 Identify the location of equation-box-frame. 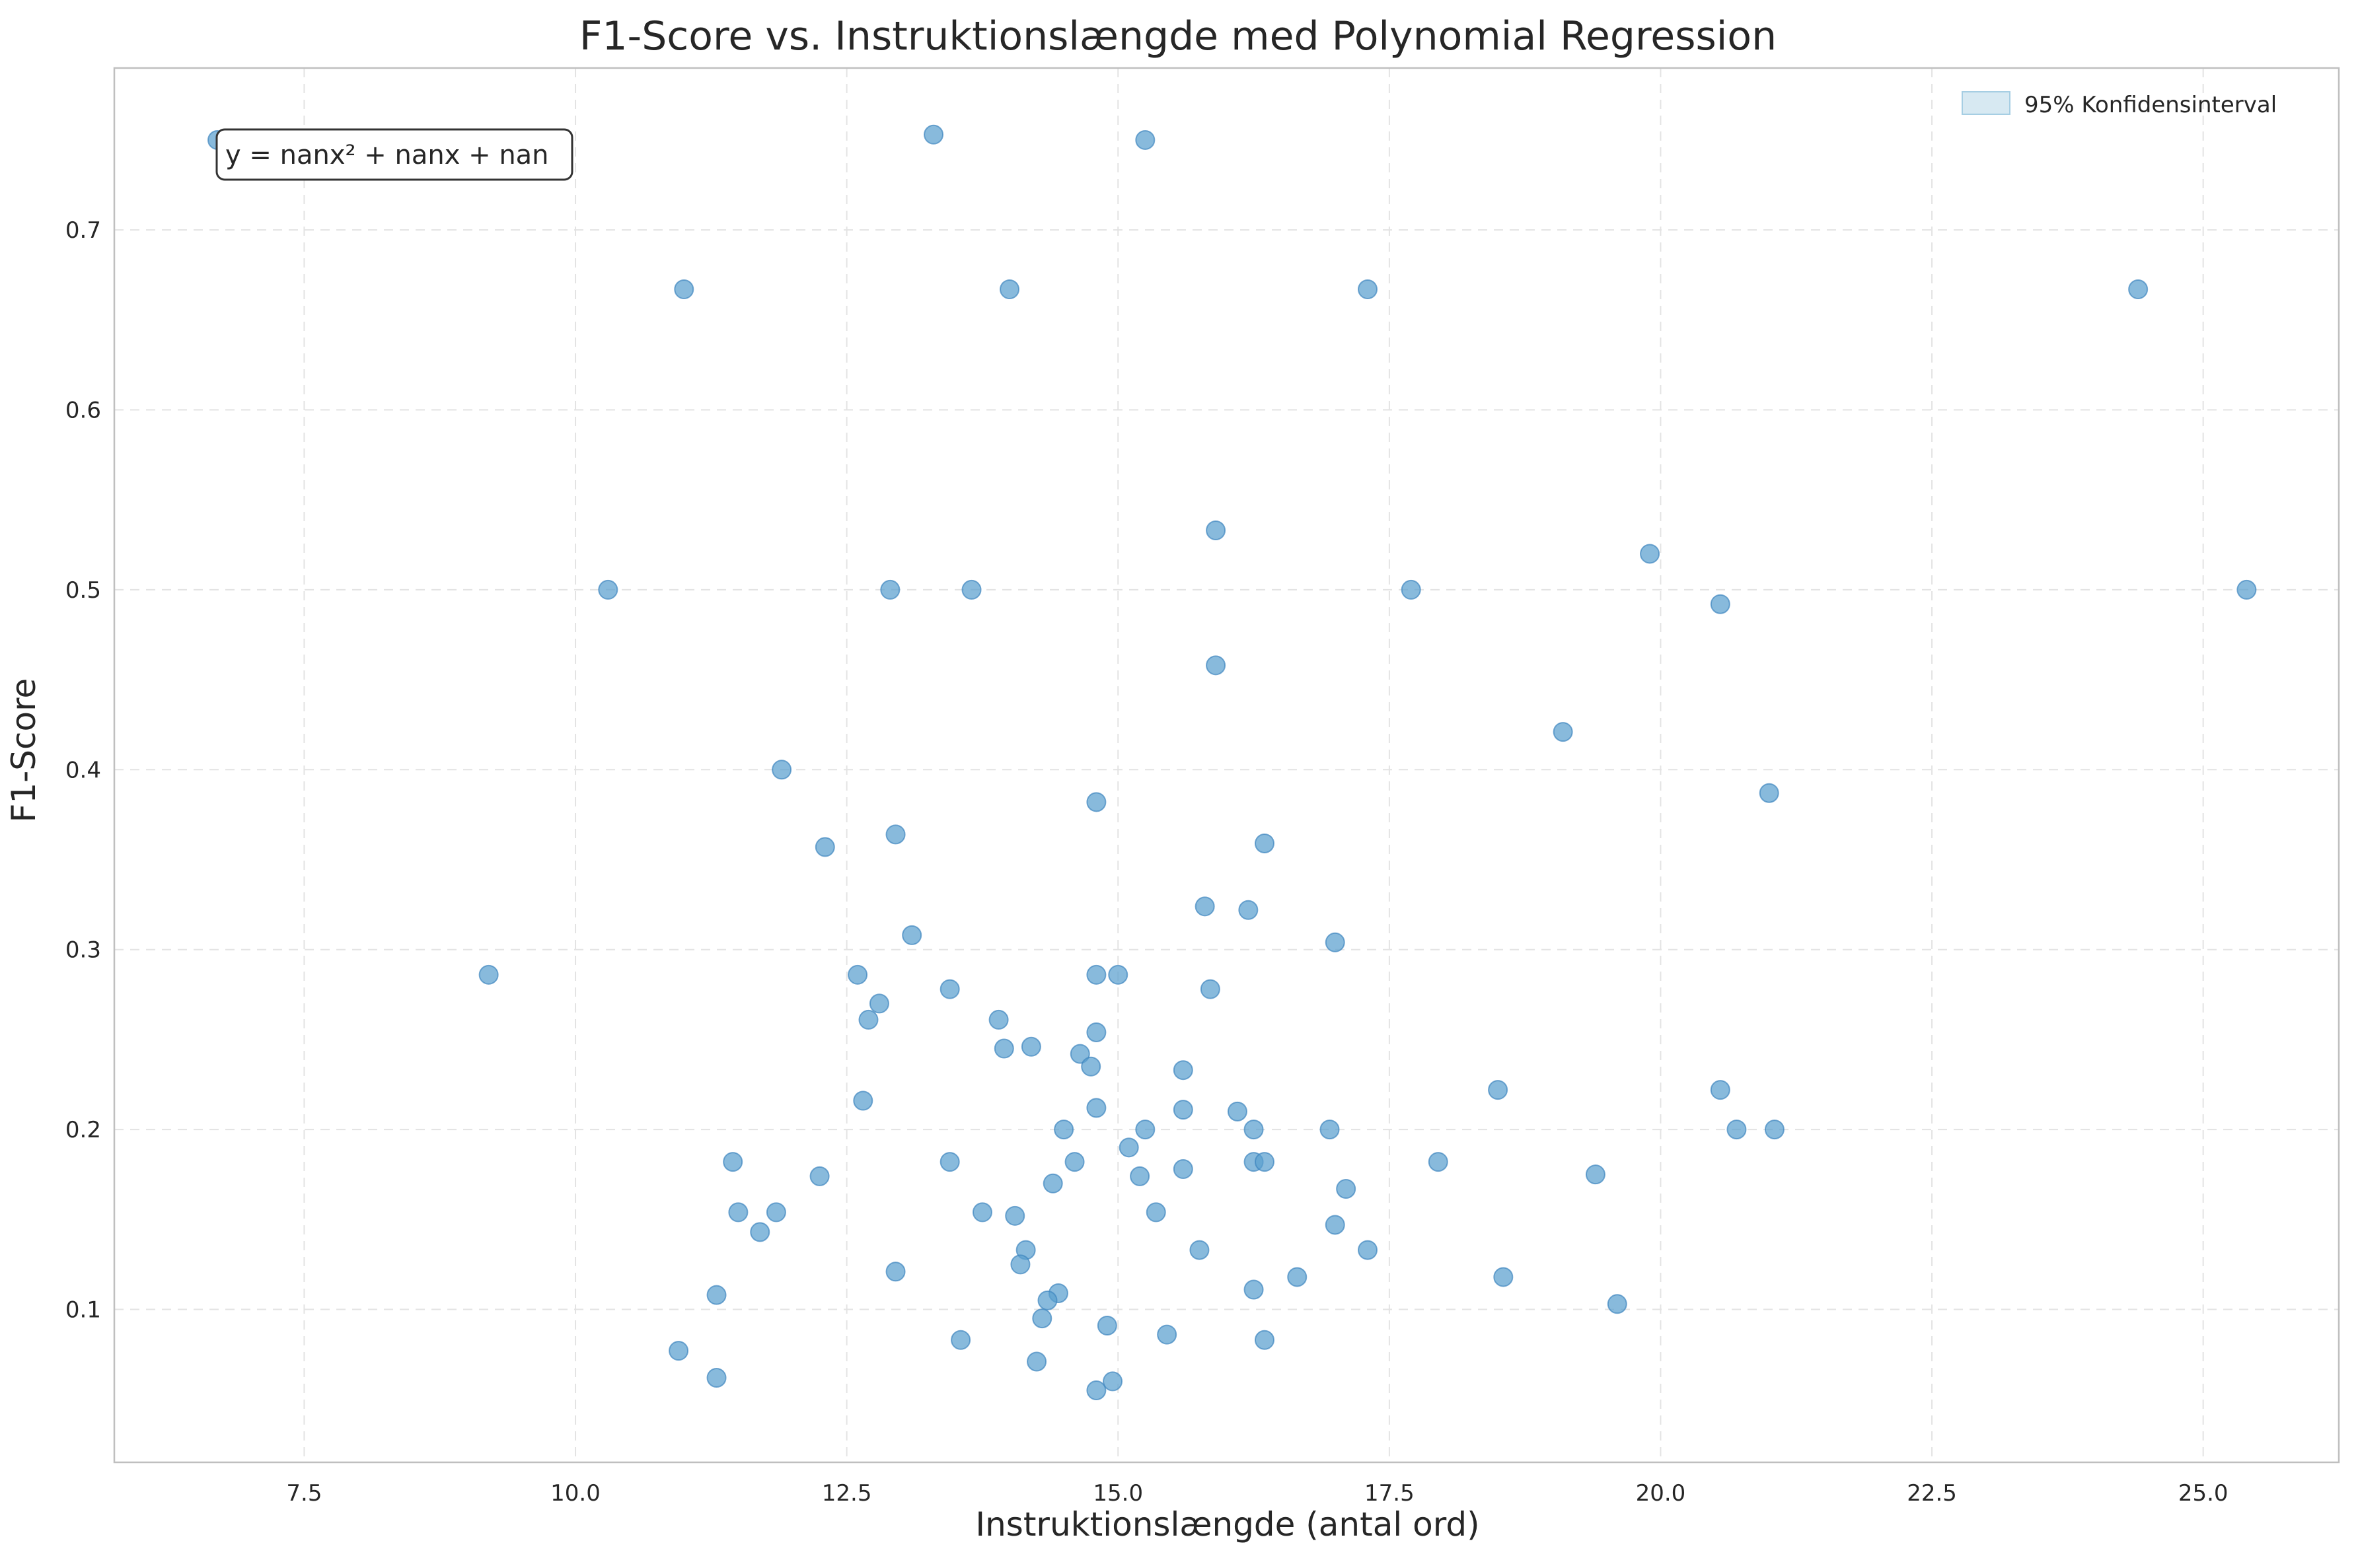
(394, 154).